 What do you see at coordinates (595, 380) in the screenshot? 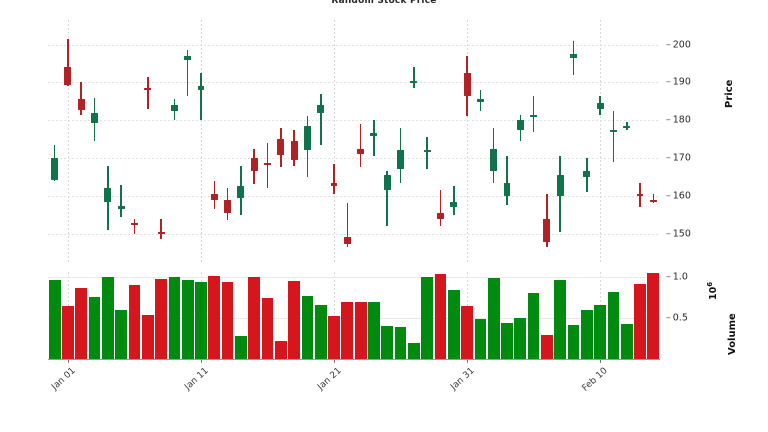
I see `date-tick-label: Feb 10` at bounding box center [595, 380].